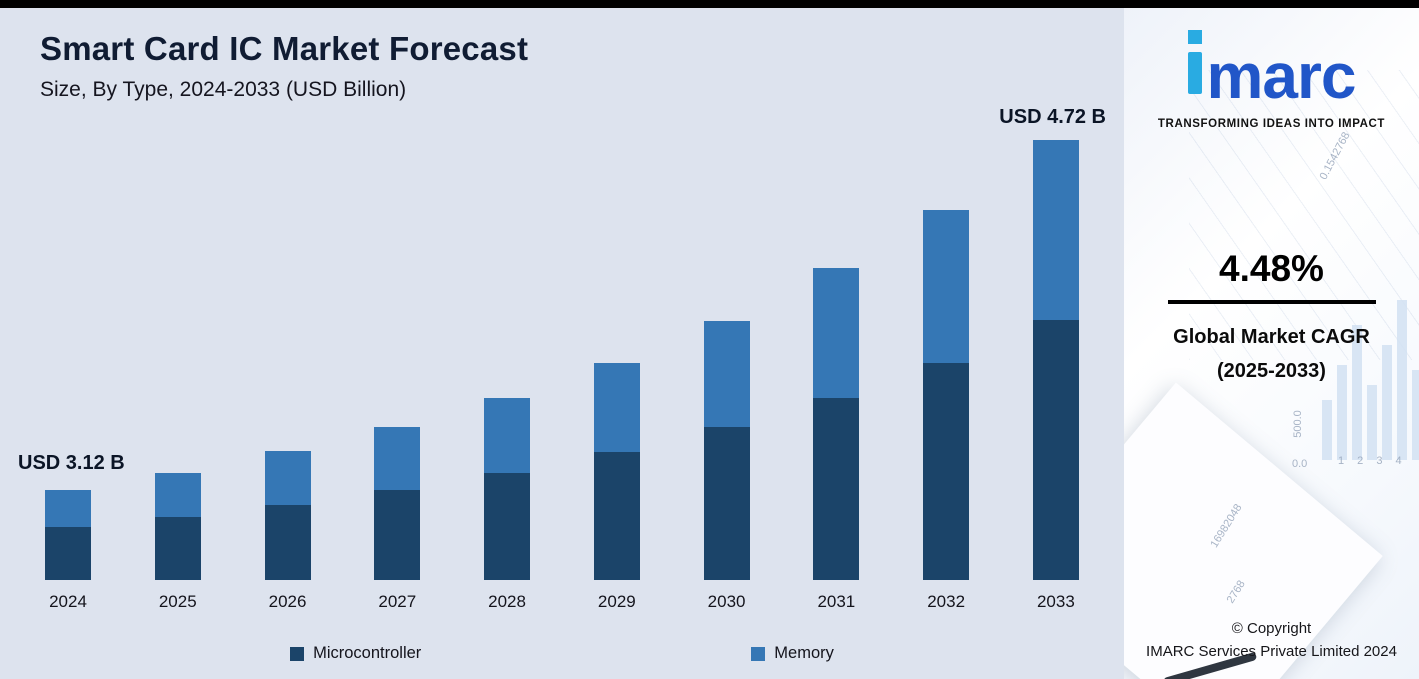 The height and width of the screenshot is (679, 1419). Describe the element at coordinates (616, 601) in the screenshot. I see `x-axis-label: 2029` at that location.